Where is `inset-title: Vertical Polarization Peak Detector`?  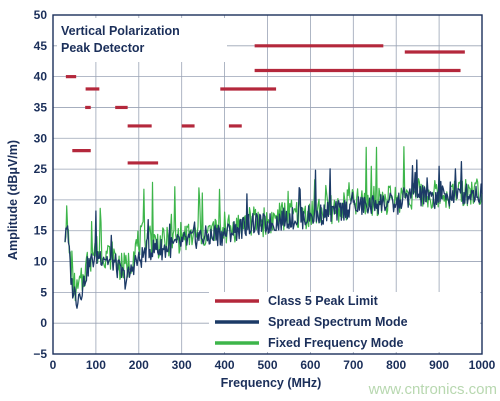 inset-title: Vertical Polarization Peak Detector is located at coordinates (142, 40).